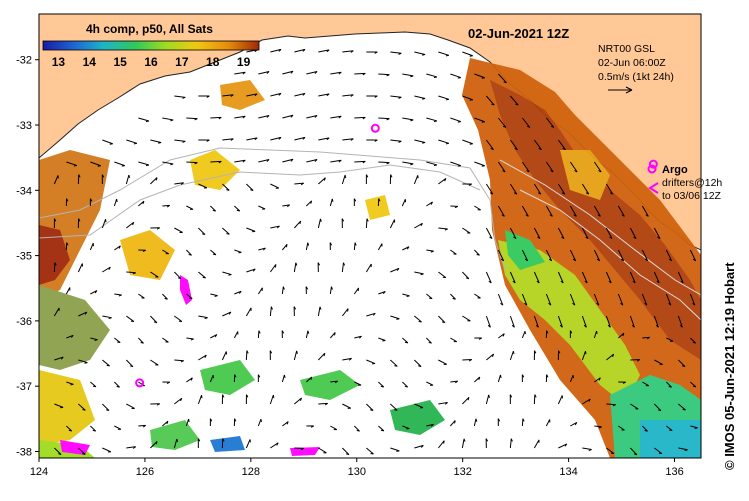 The width and height of the screenshot is (749, 501). I want to click on x-tick-label: 136, so click(674, 472).